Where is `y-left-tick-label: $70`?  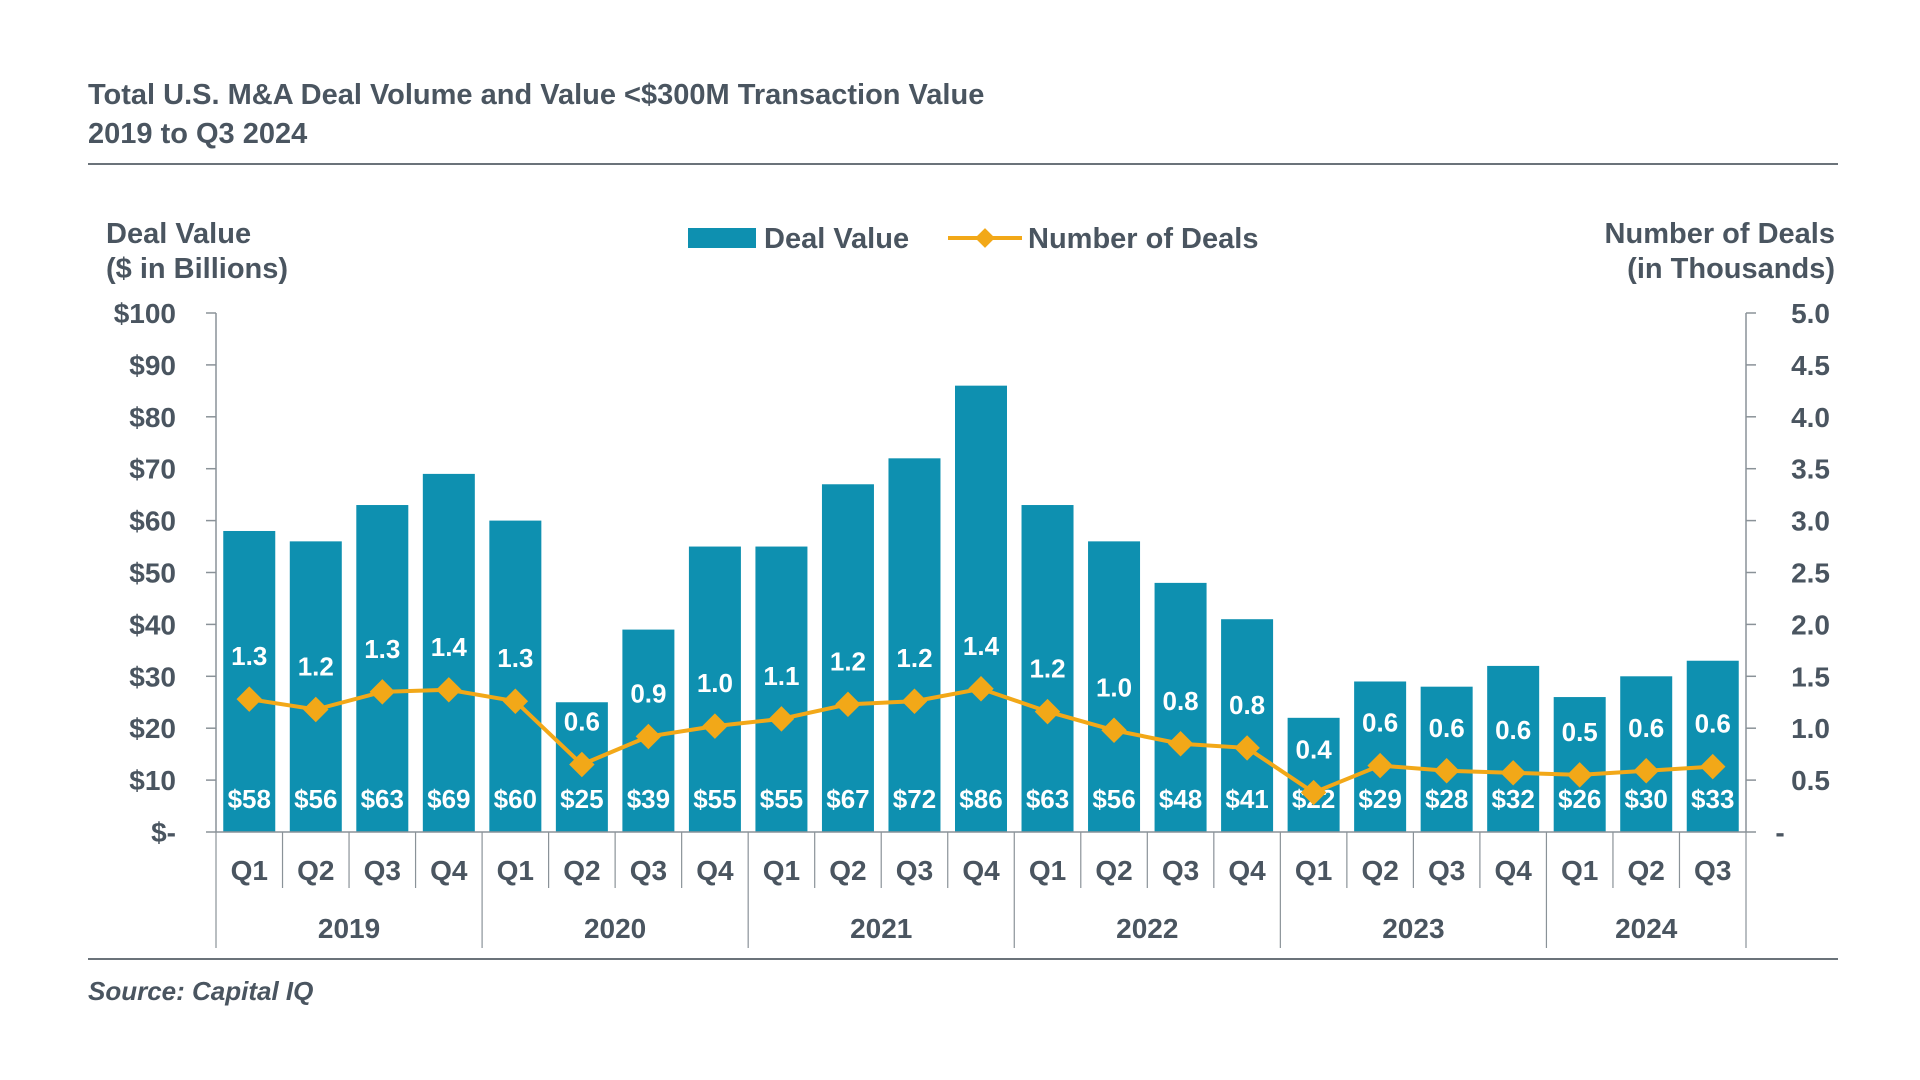 y-left-tick-label: $70 is located at coordinates (152, 469).